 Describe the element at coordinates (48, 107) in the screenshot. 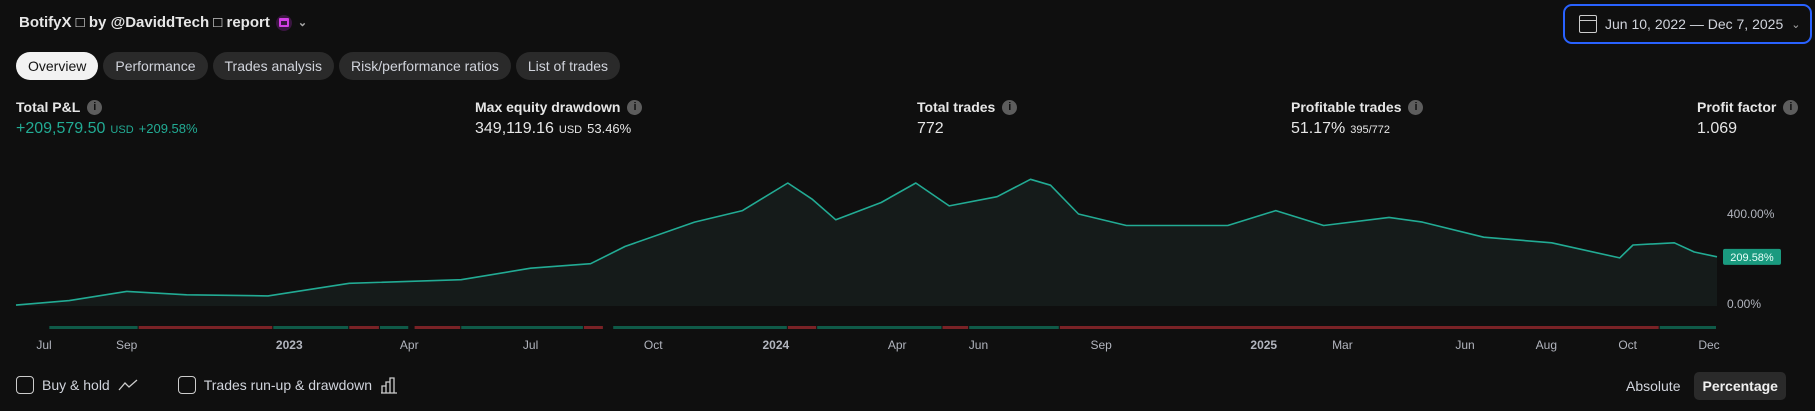

I see `stat-label: Total P&L` at that location.